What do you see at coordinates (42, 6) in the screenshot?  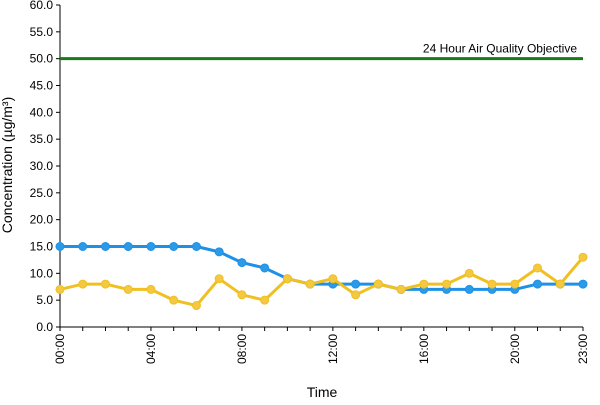 I see `y-tick-label: 60.0` at bounding box center [42, 6].